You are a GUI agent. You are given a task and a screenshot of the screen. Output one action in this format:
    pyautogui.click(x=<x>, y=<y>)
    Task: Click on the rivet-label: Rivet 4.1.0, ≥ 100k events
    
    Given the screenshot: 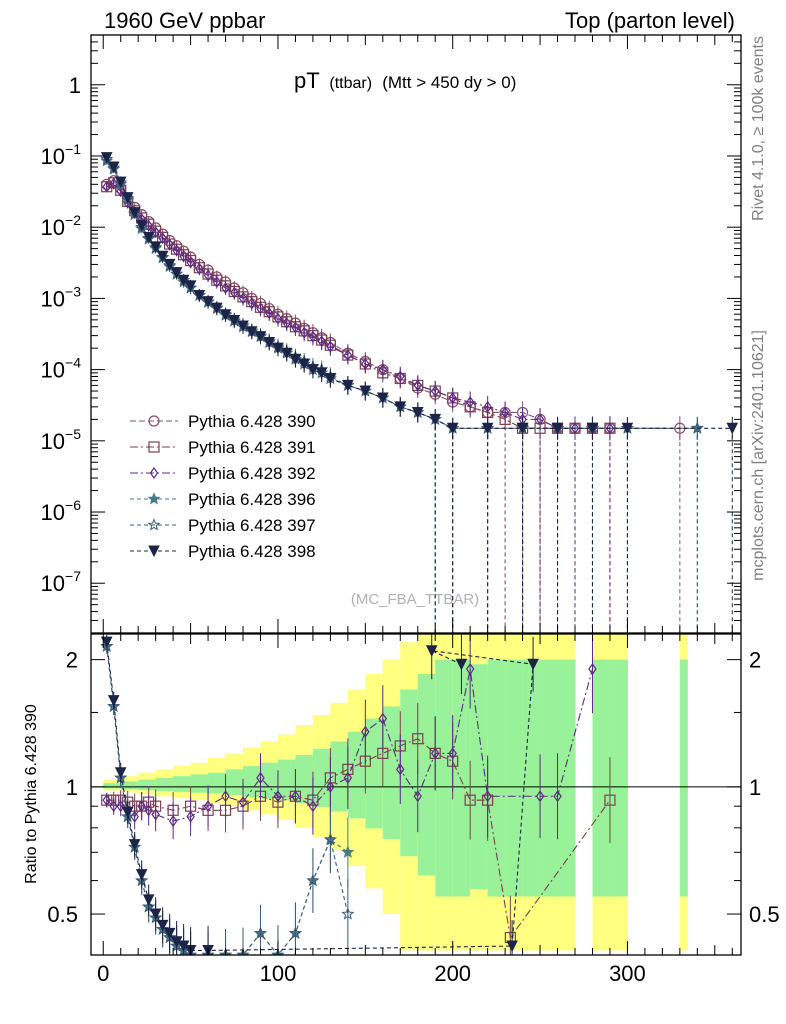 What is the action you would take?
    pyautogui.click(x=758, y=128)
    